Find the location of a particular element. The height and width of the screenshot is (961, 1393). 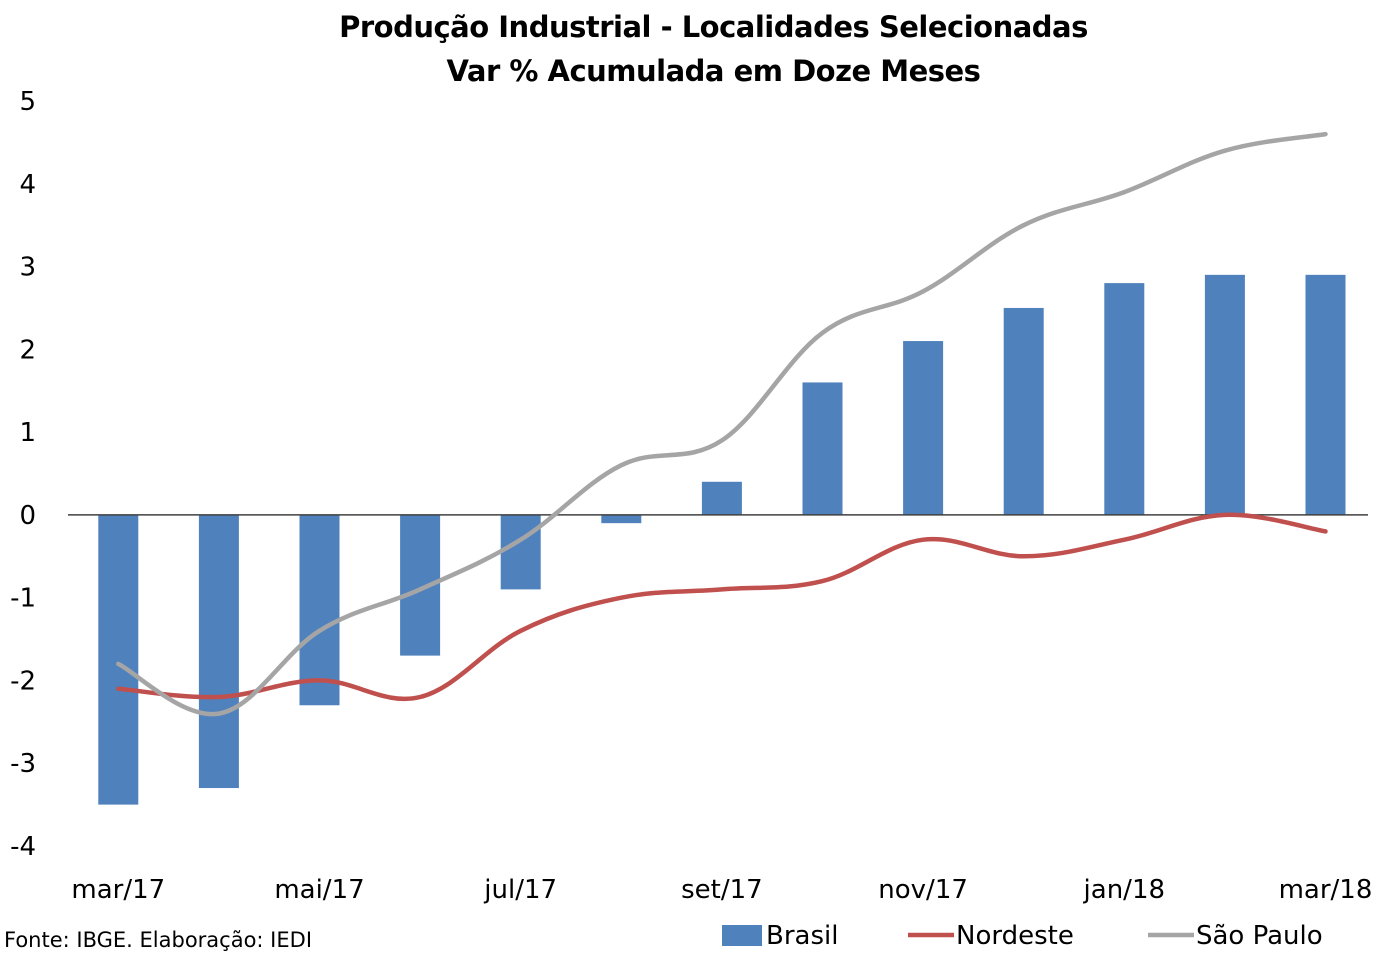

legend-label-sopaulo: São Paulo is located at coordinates (1259, 936).